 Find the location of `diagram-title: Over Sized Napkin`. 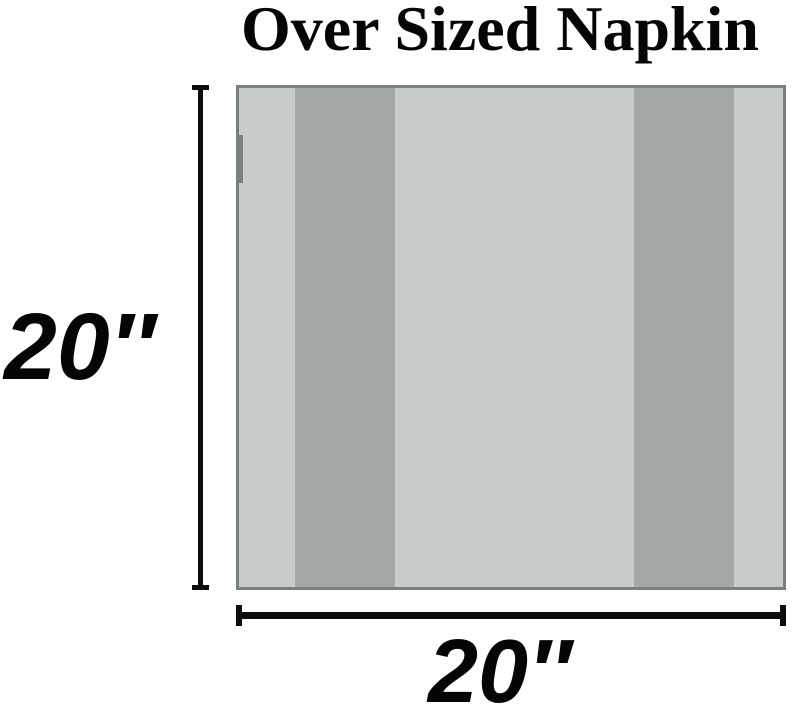

diagram-title: Over Sized Napkin is located at coordinates (500, 32).